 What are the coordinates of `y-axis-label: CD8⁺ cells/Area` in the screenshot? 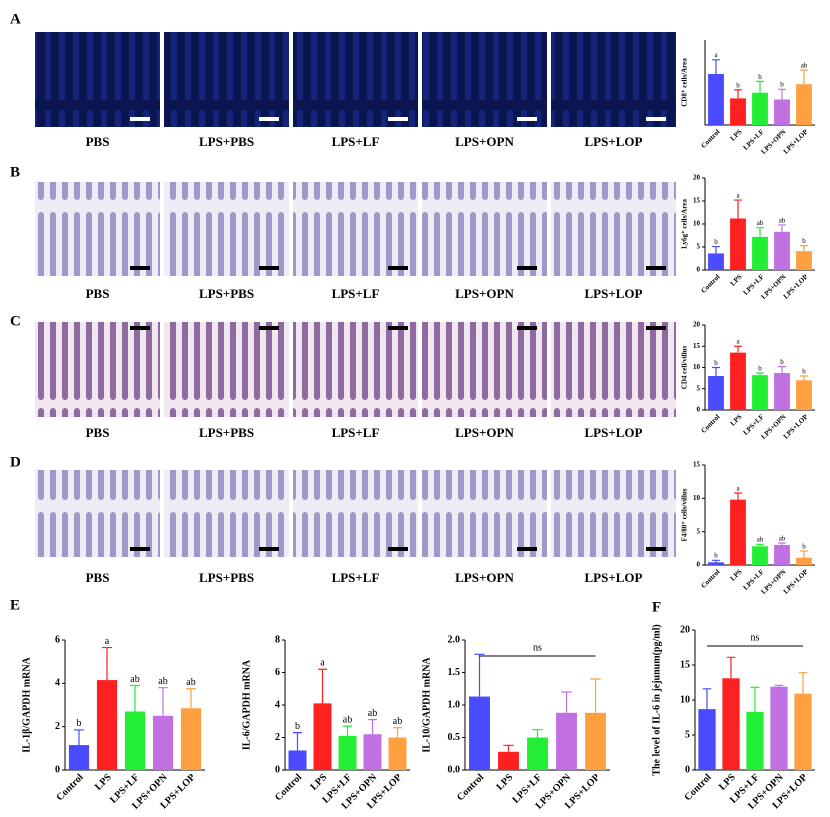 It's located at (685, 82).